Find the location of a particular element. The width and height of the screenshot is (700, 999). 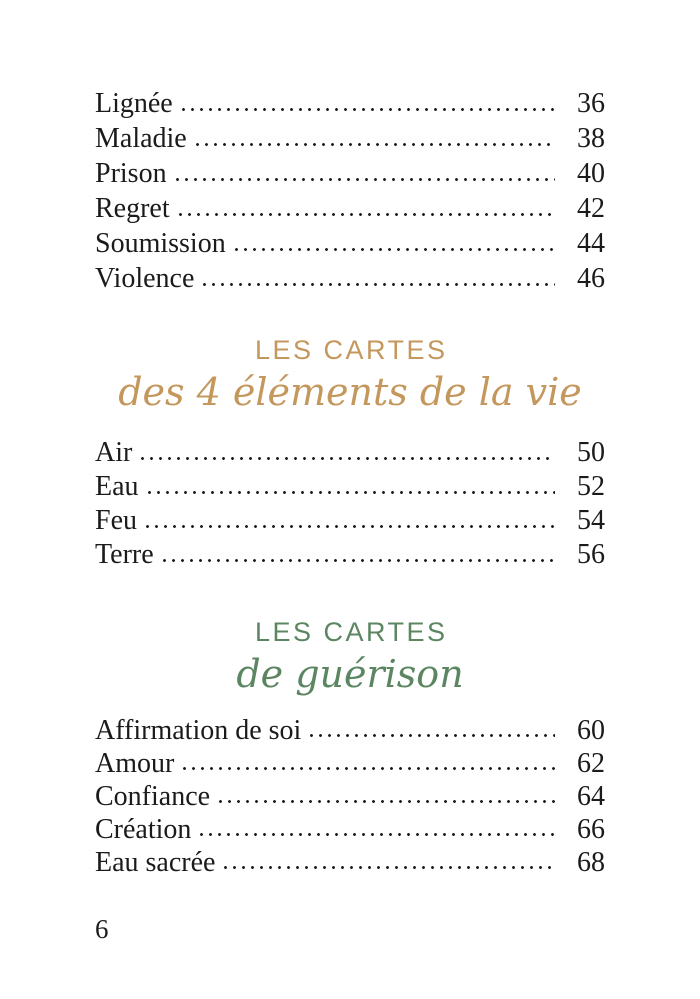

toc-entry: Eau sacrée 68 is located at coordinates (350, 862).